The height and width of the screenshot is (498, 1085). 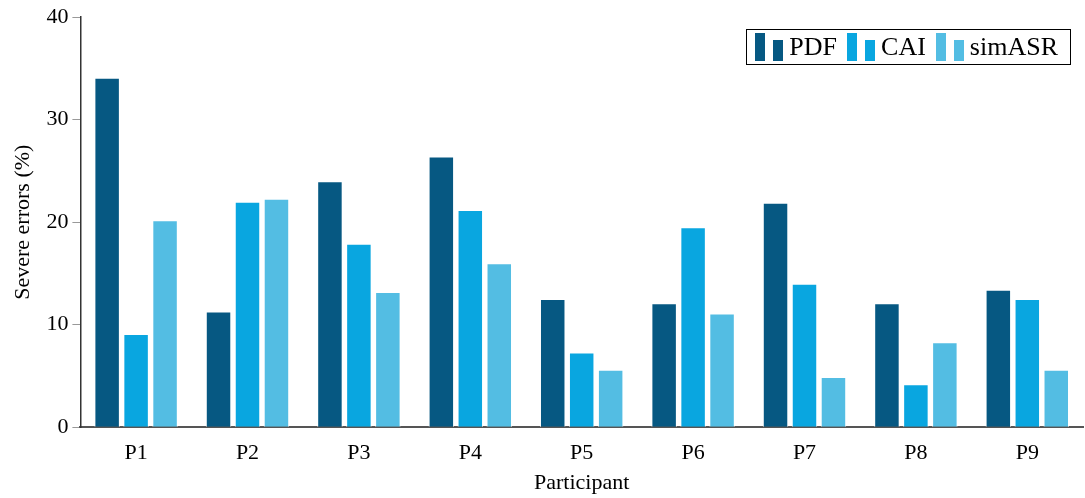 What do you see at coordinates (57, 118) in the screenshot?
I see `y-tick-label: 30` at bounding box center [57, 118].